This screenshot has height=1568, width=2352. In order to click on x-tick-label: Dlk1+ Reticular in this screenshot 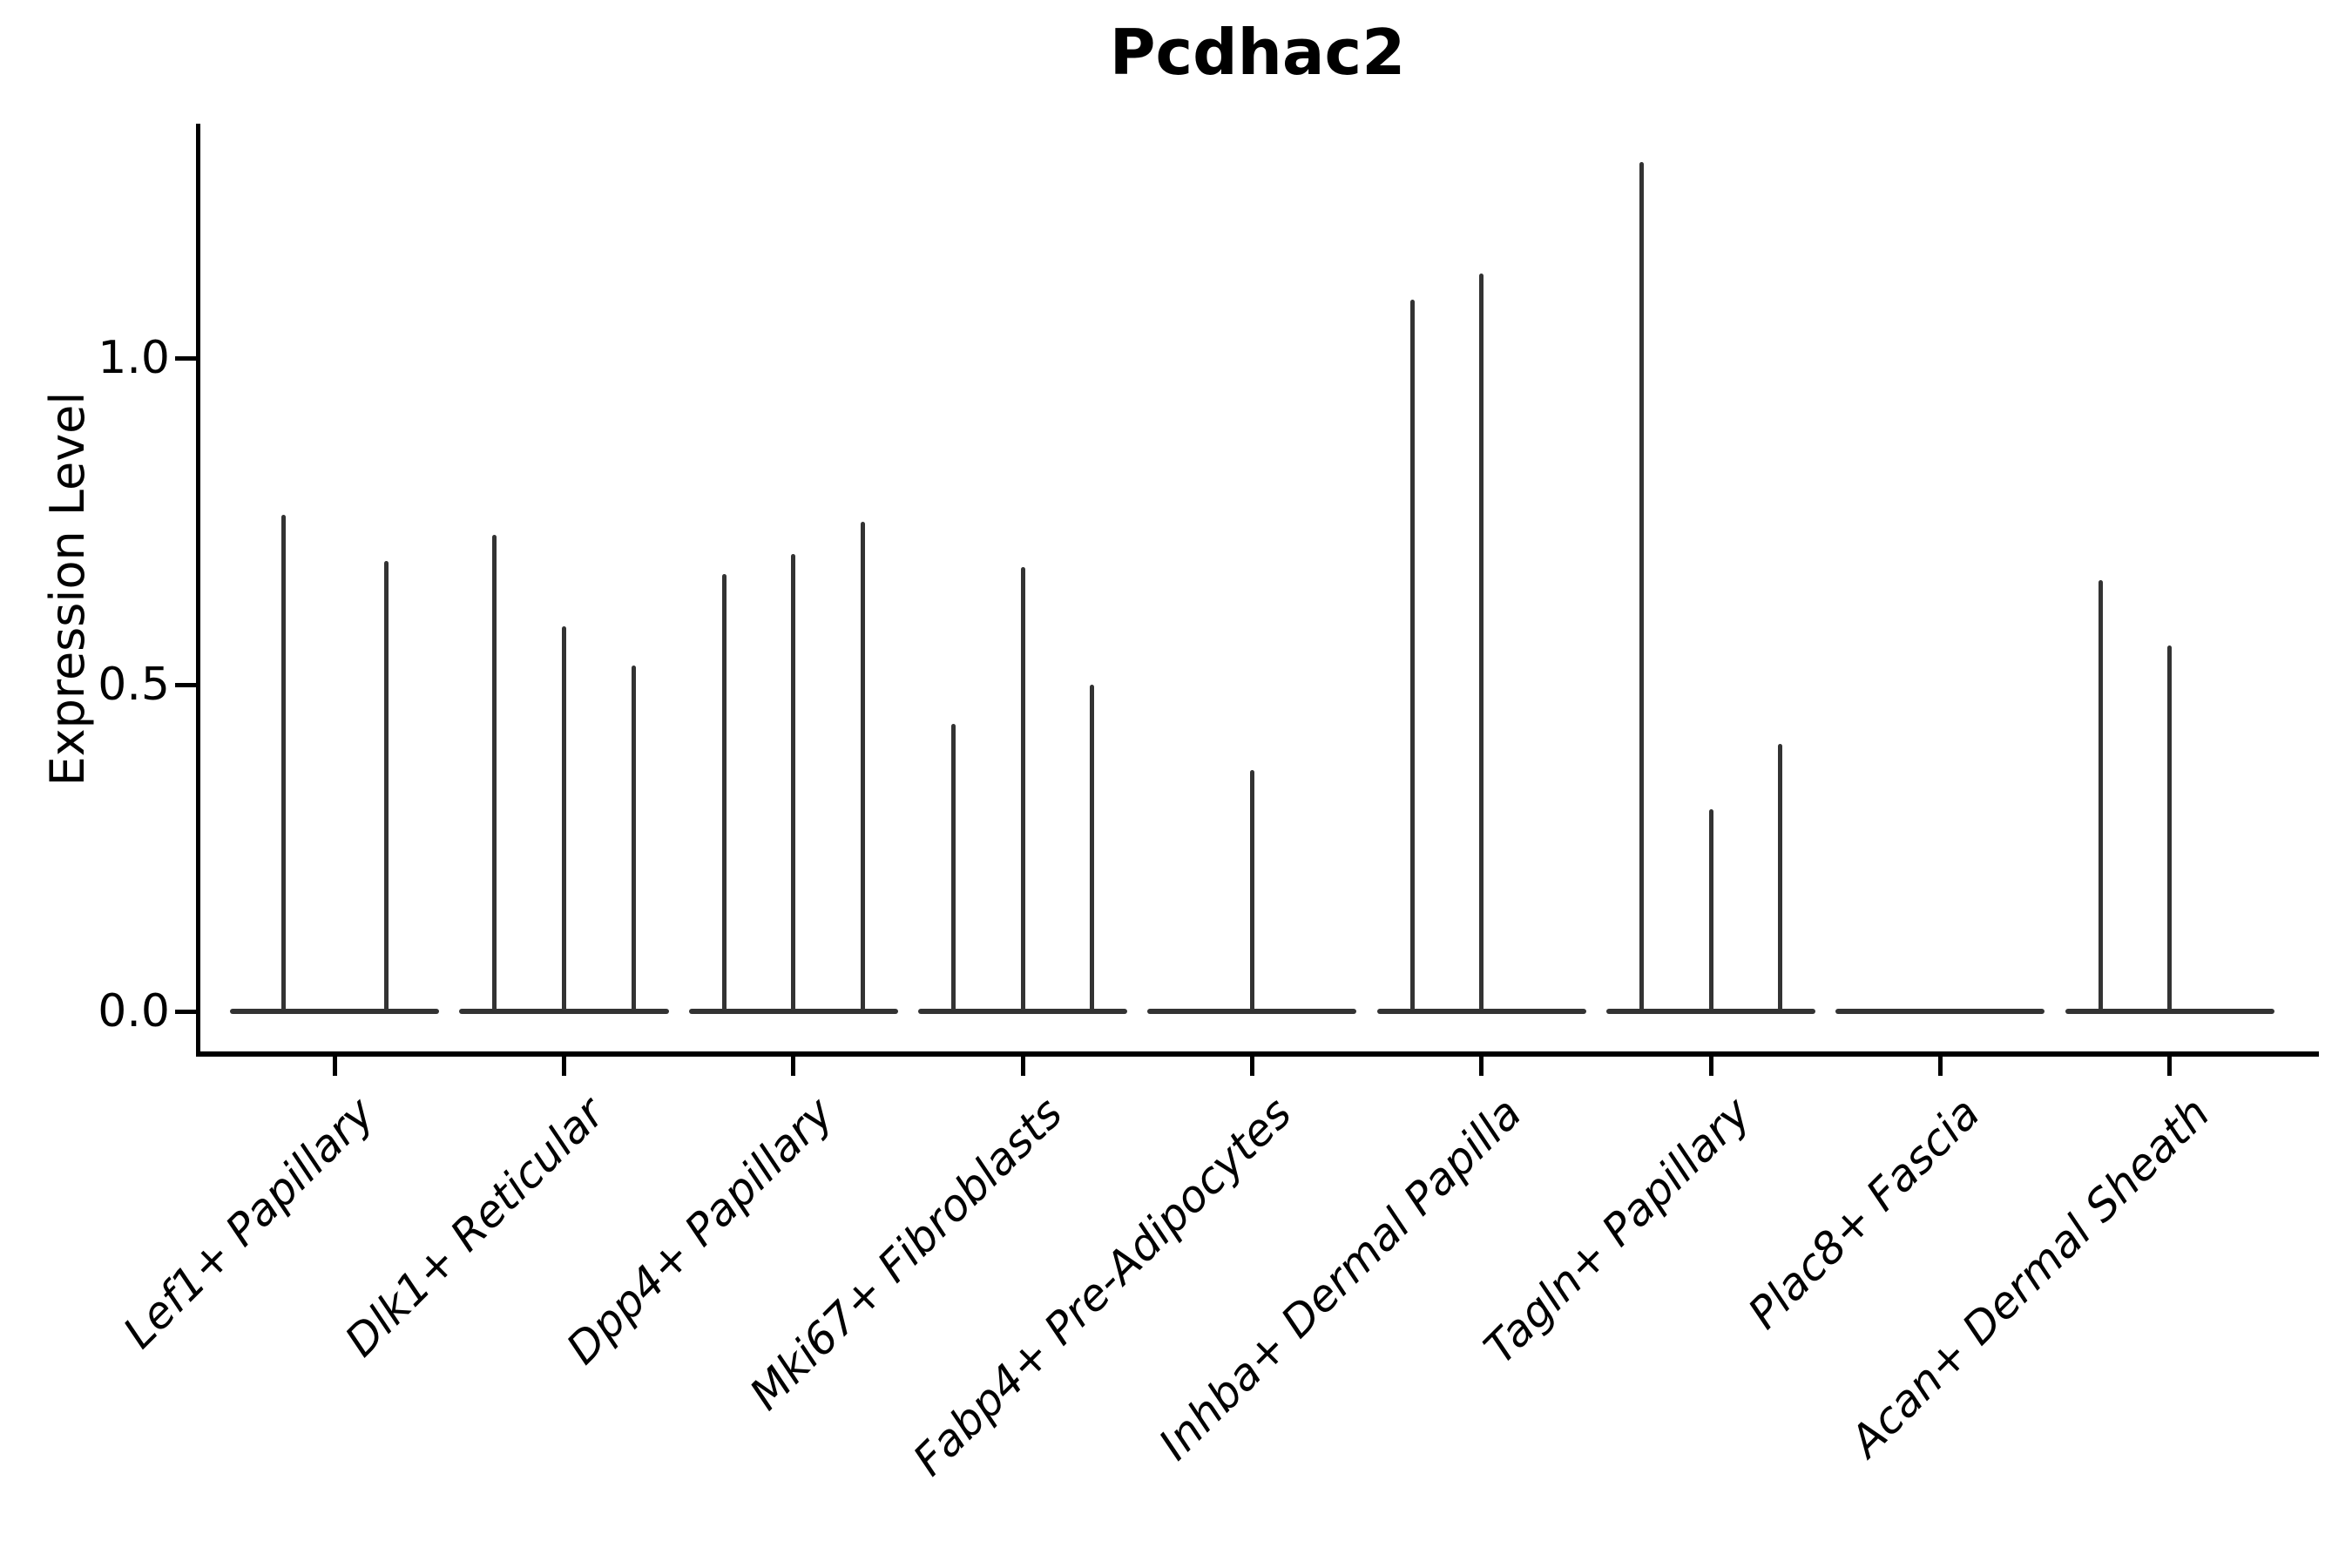, I will do `click(475, 1227)`.